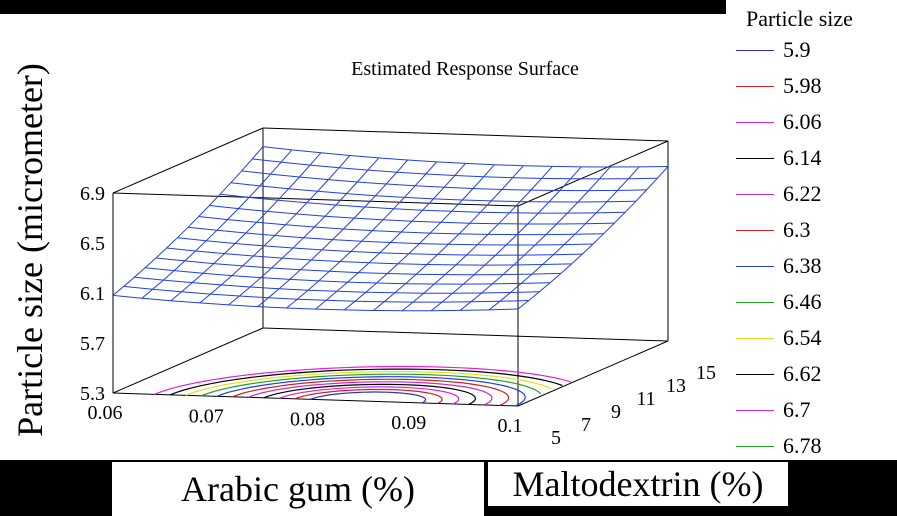 The width and height of the screenshot is (897, 516). I want to click on legend-label: 6.06, so click(802, 121).